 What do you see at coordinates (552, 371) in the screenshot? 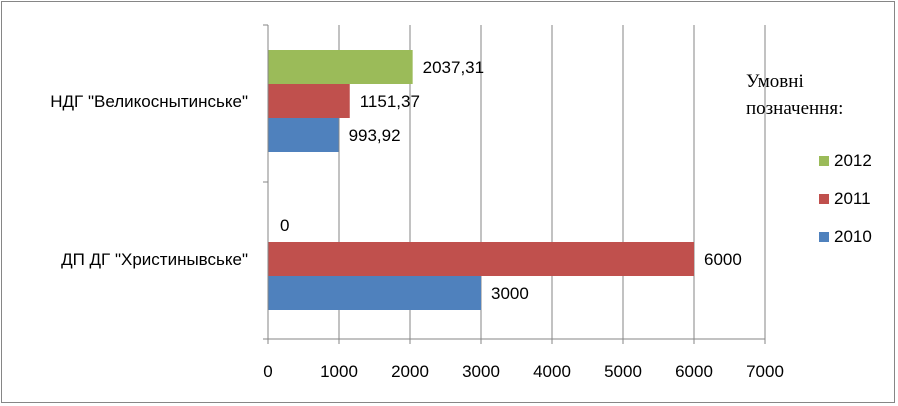
I see `x-tick-label: 4000` at bounding box center [552, 371].